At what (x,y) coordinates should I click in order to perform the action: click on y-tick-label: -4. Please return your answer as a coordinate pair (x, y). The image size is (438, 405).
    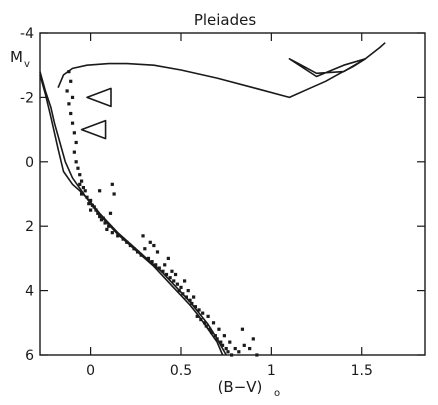
    Looking at the image, I should click on (27, 34).